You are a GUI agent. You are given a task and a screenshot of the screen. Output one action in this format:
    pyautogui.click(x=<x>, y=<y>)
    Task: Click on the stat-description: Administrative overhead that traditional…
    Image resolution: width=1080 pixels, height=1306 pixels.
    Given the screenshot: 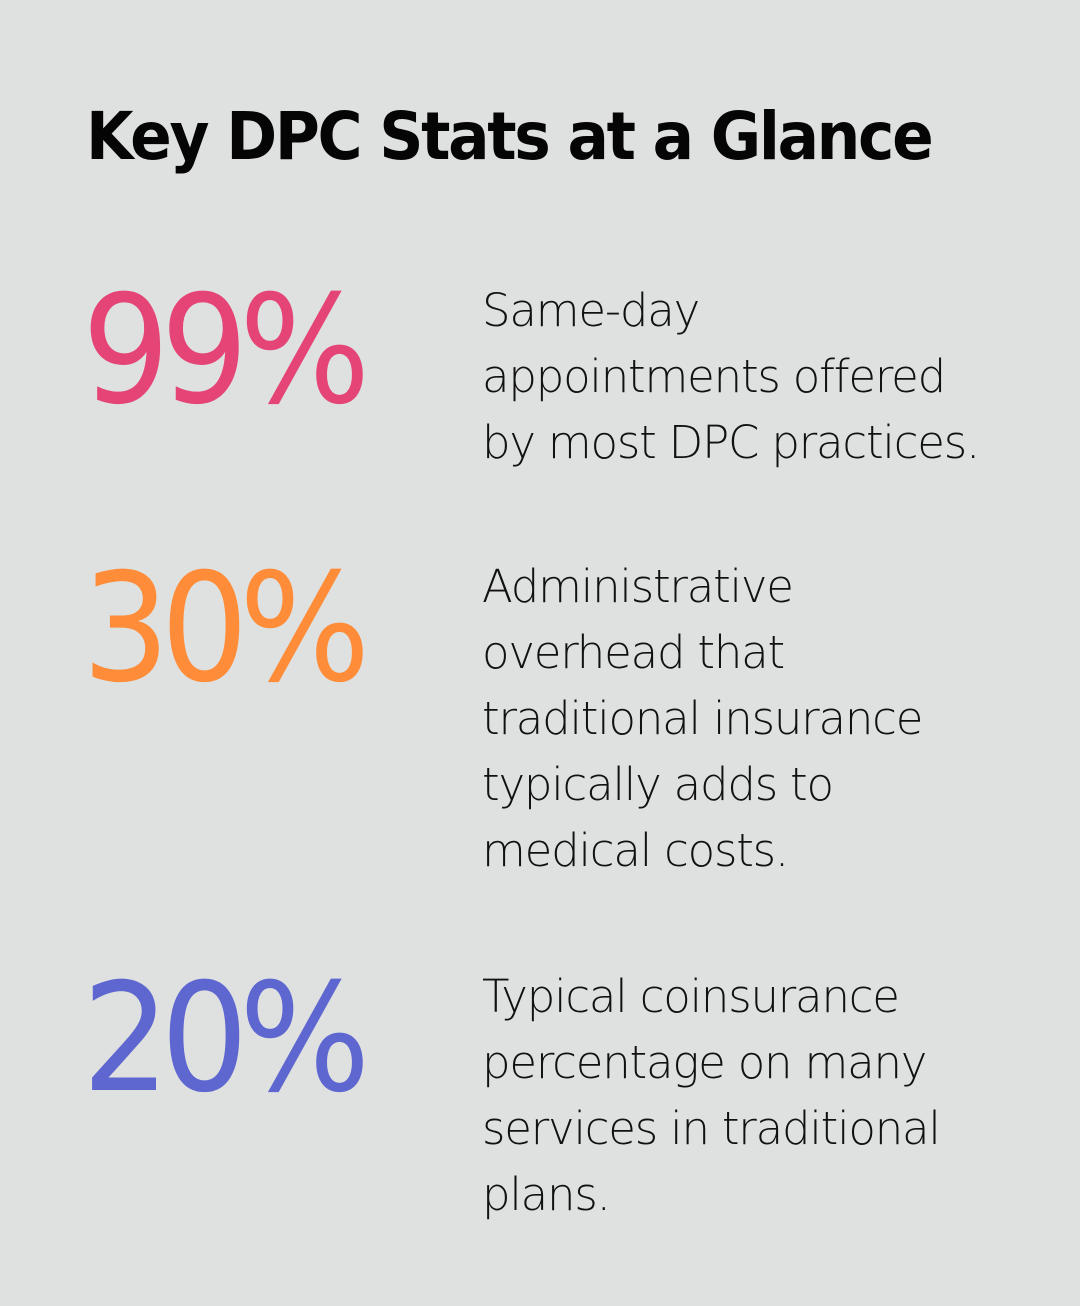 What is the action you would take?
    pyautogui.click(x=702, y=719)
    